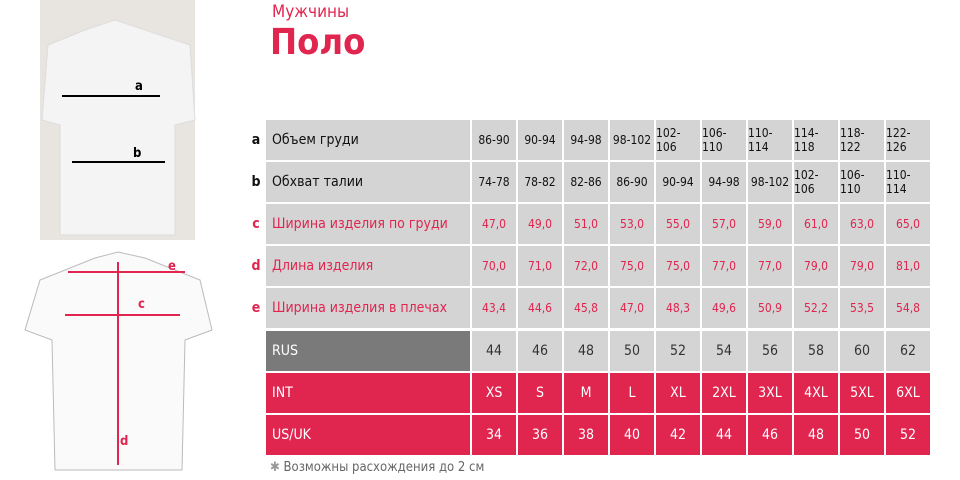 Image resolution: width=960 pixels, height=480 pixels. What do you see at coordinates (494, 435) in the screenshot?
I see `size-cell: 34` at bounding box center [494, 435].